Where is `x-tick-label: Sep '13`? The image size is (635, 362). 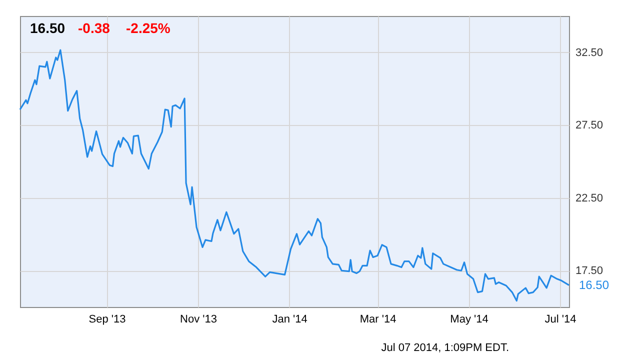 x-tick-label: Sep '13 is located at coordinates (107, 320).